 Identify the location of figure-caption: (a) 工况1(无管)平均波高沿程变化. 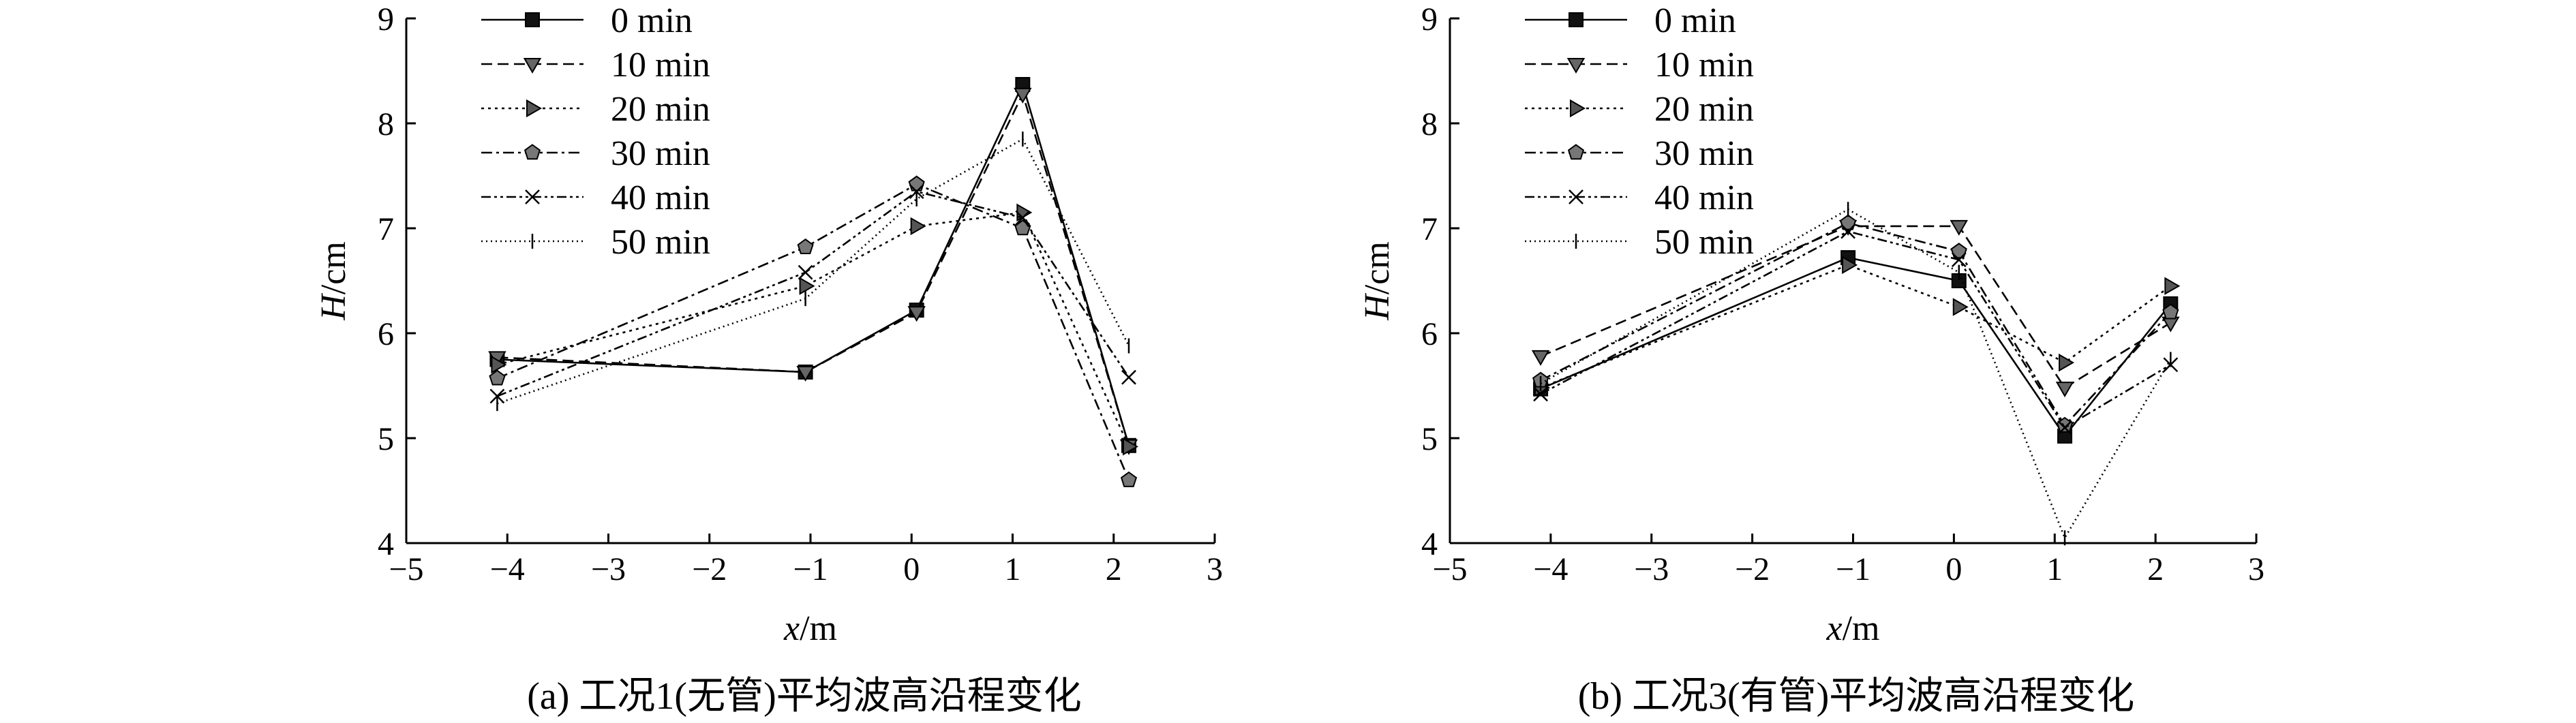
(804, 696).